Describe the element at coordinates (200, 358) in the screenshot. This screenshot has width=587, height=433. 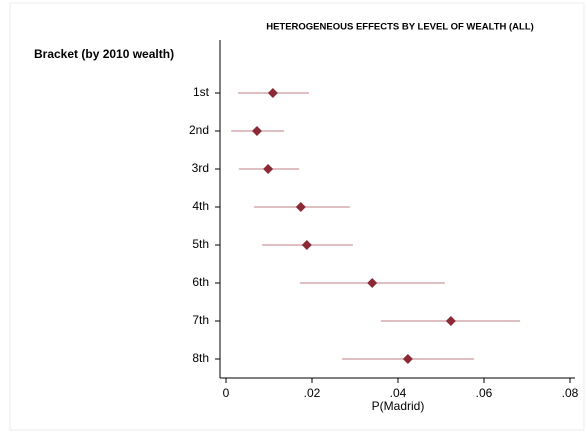
I see `y-tick-label: 8th` at that location.